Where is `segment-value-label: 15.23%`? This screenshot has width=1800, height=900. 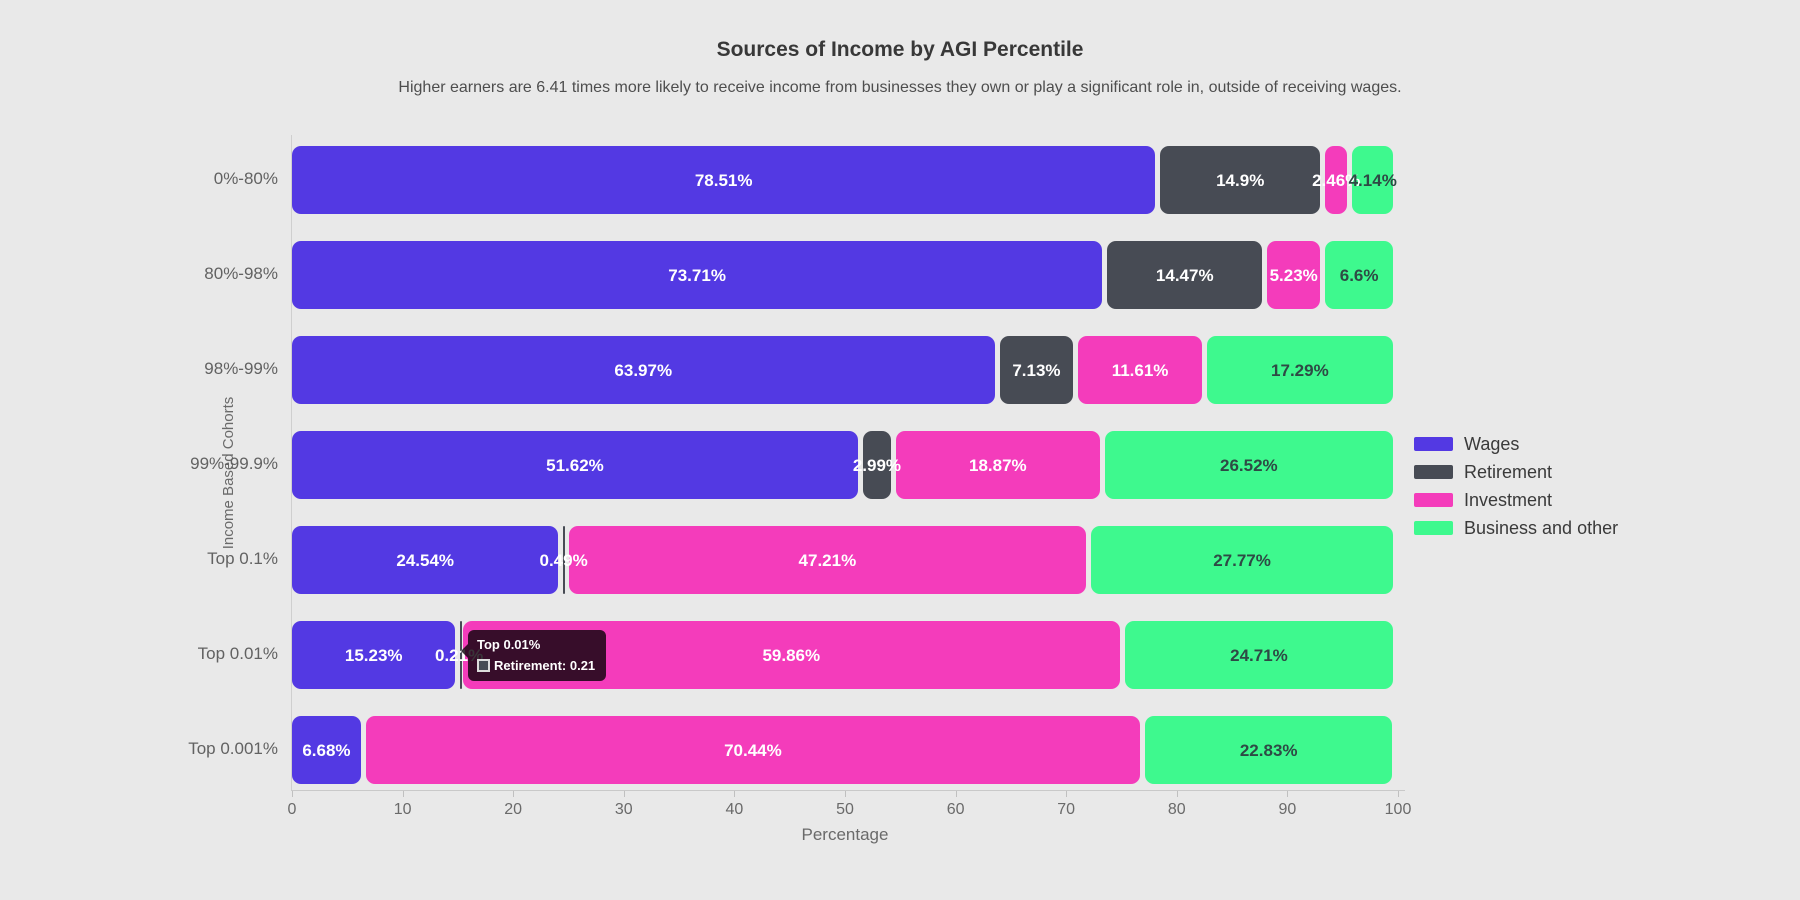
segment-value-label: 15.23% is located at coordinates (373, 655).